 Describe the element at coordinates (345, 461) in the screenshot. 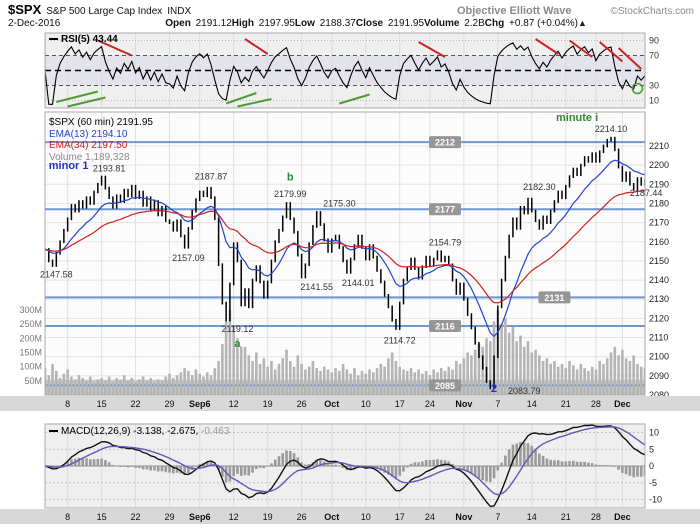

I see `macd-signal-line` at that location.